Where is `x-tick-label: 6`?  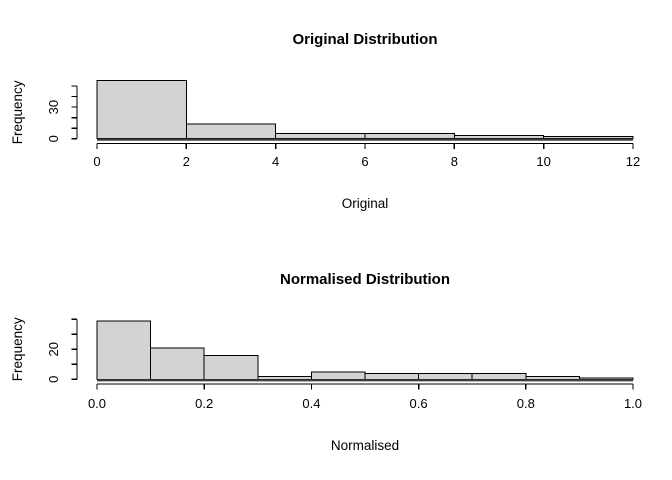 x-tick-label: 6 is located at coordinates (364, 161).